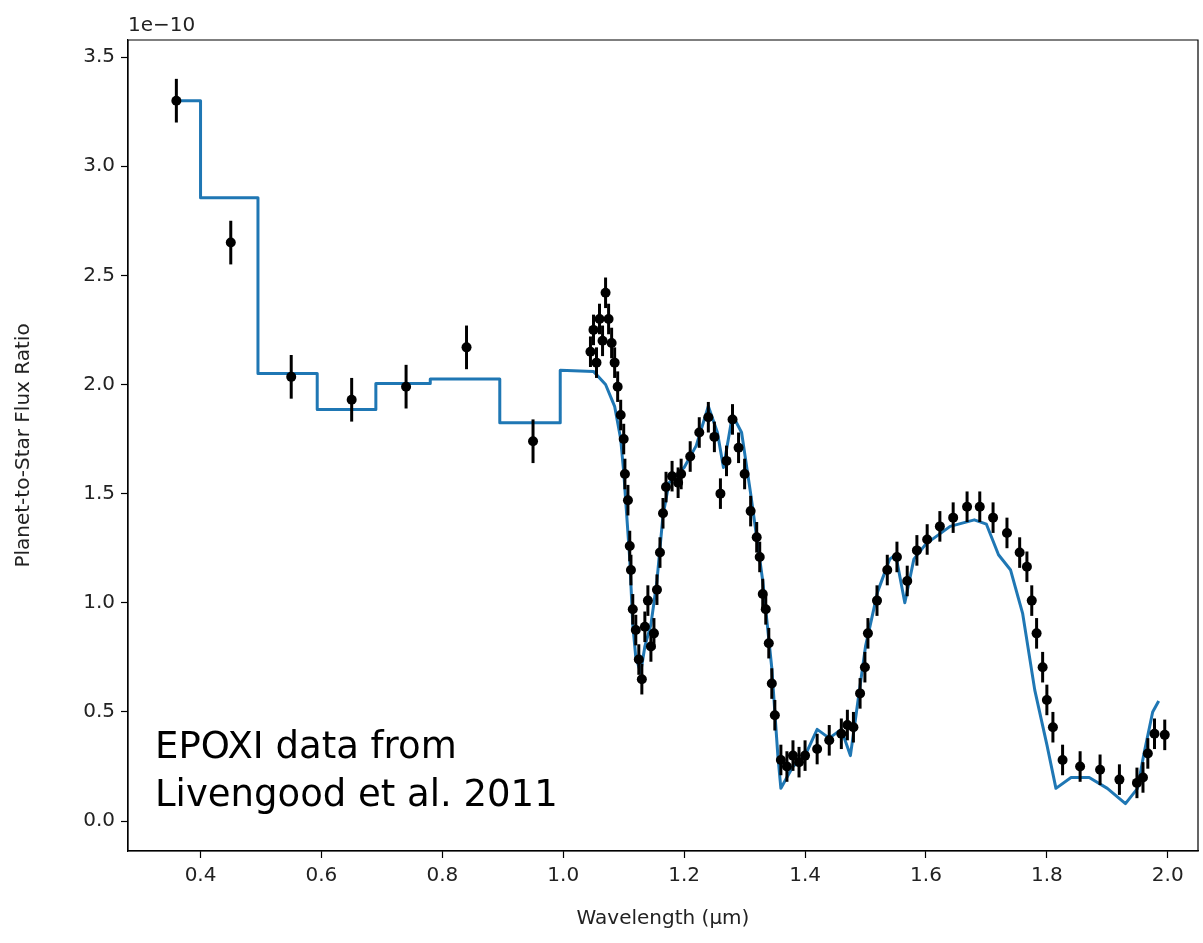 The width and height of the screenshot is (1203, 943). Describe the element at coordinates (99, 710) in the screenshot. I see `y-tick-label: 0.5` at that location.